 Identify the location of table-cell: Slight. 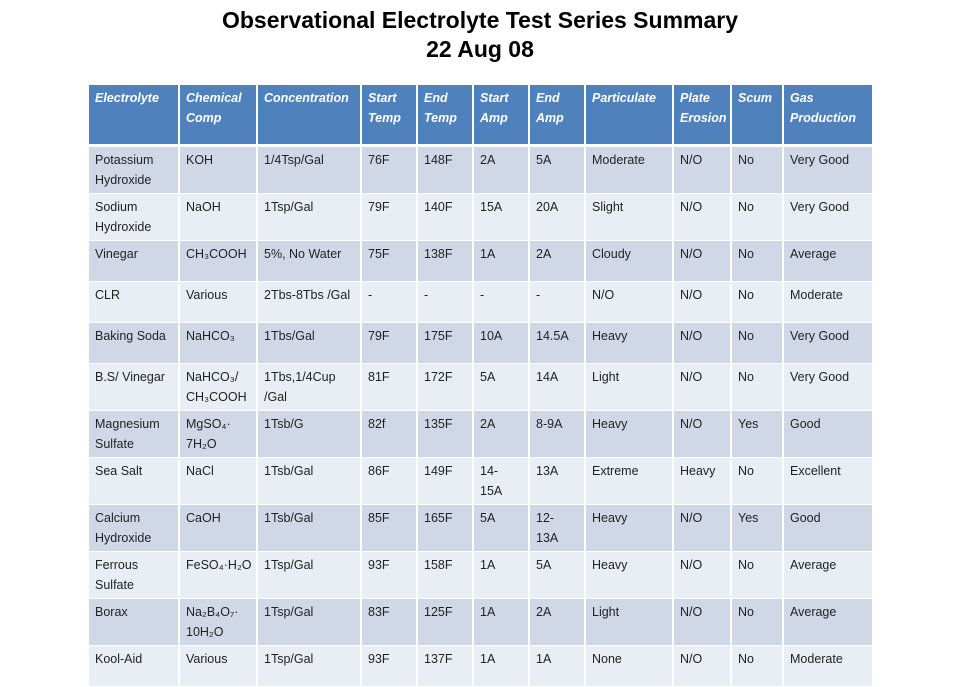
(629, 217).